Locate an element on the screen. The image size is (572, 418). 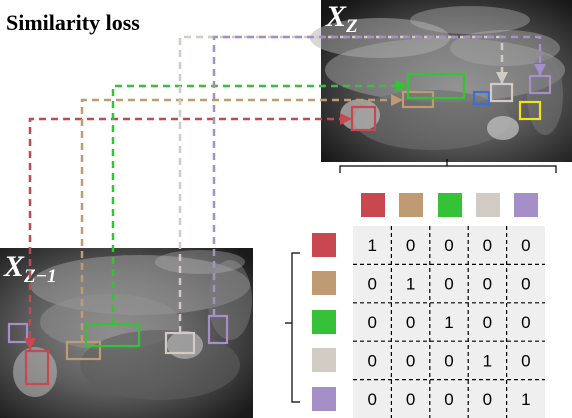
matrix-cell-3-2: 0 is located at coordinates (448, 360).